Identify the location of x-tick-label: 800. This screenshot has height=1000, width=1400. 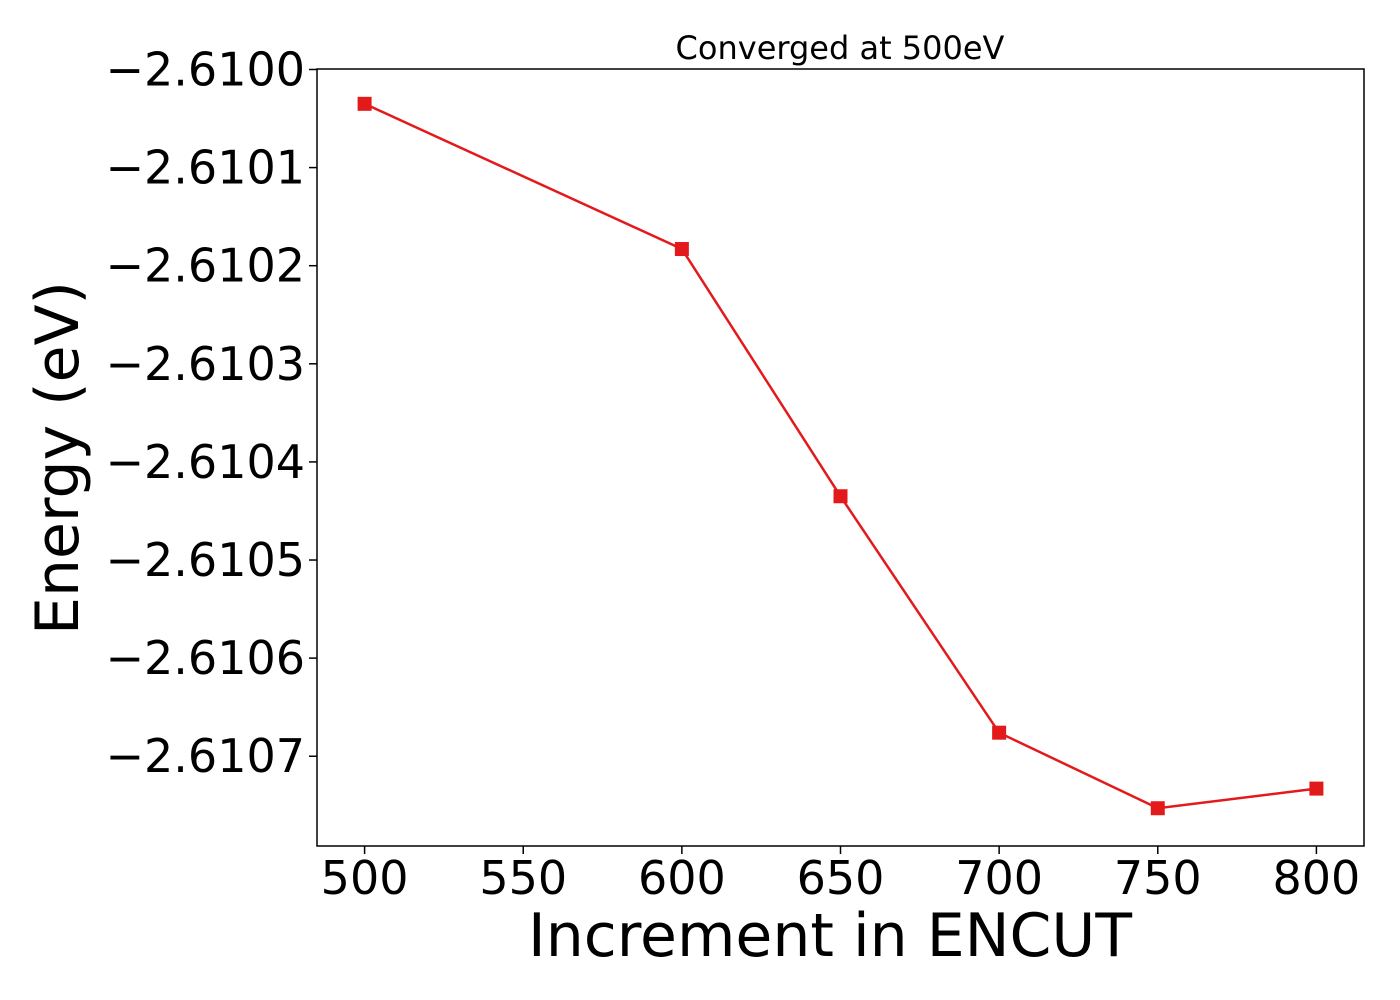
(1317, 878).